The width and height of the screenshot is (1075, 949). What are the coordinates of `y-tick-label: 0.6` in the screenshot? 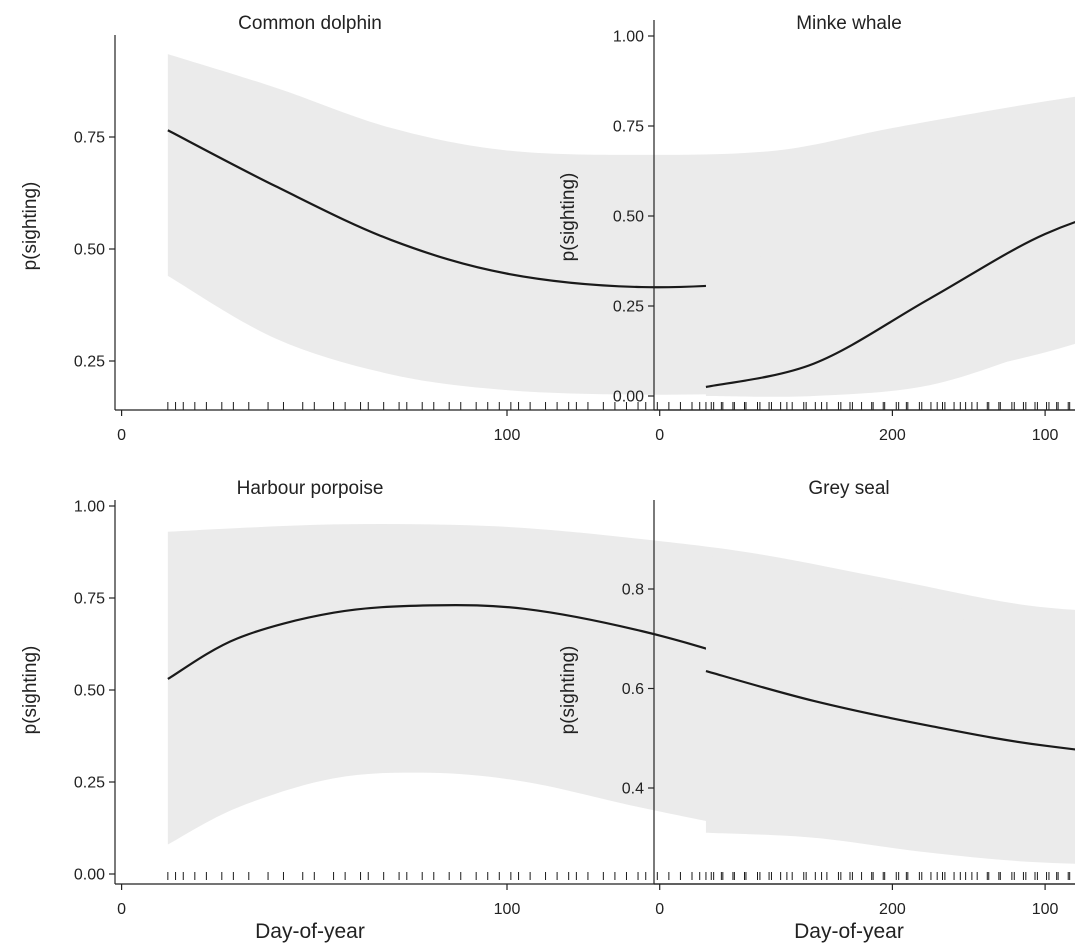 It's located at (633, 689).